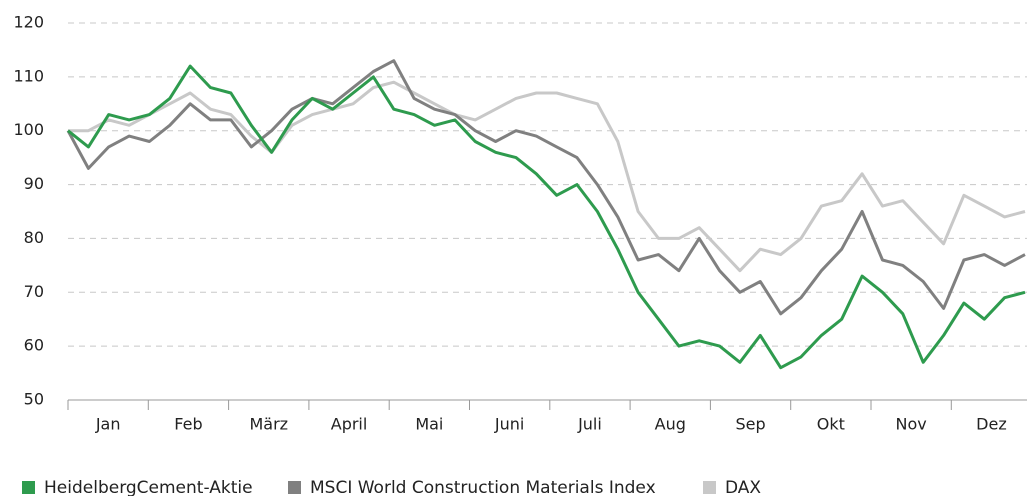  Describe the element at coordinates (188, 424) in the screenshot. I see `x-tick-label: Feb` at that location.